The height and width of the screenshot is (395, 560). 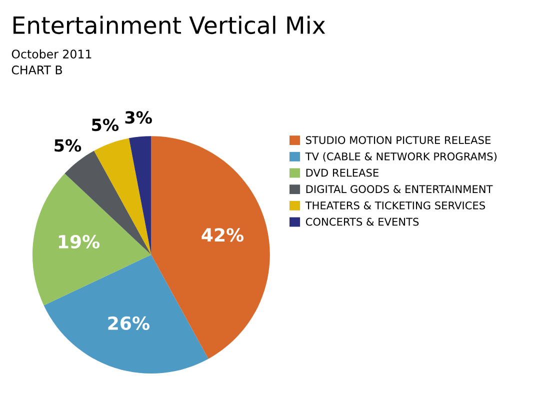 What do you see at coordinates (52, 61) in the screenshot?
I see `chart-subtitle: October 2011 CHART B` at bounding box center [52, 61].